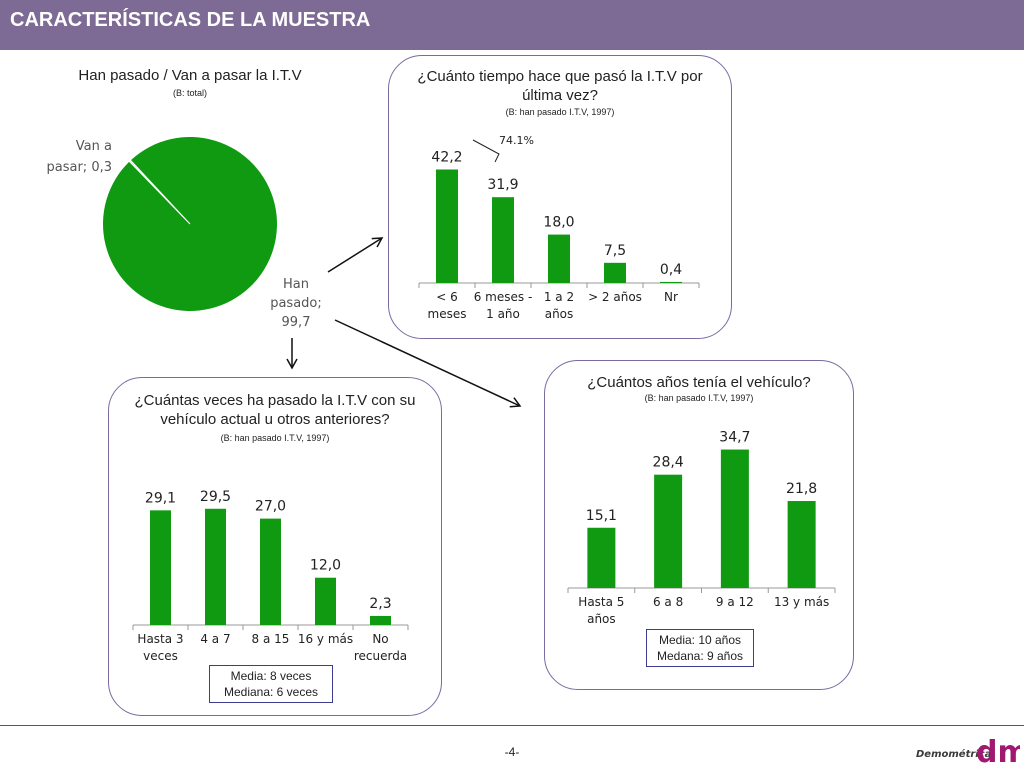 This screenshot has width=1024, height=768. Describe the element at coordinates (559, 314) in the screenshot. I see `time-category-label-2: años` at that location.